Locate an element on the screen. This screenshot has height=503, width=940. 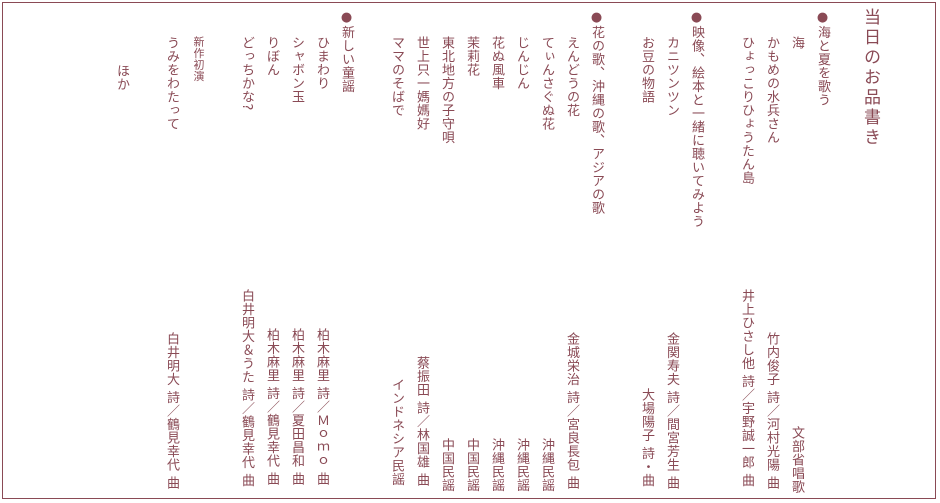
song-title: じんじん is located at coordinates (521, 63).